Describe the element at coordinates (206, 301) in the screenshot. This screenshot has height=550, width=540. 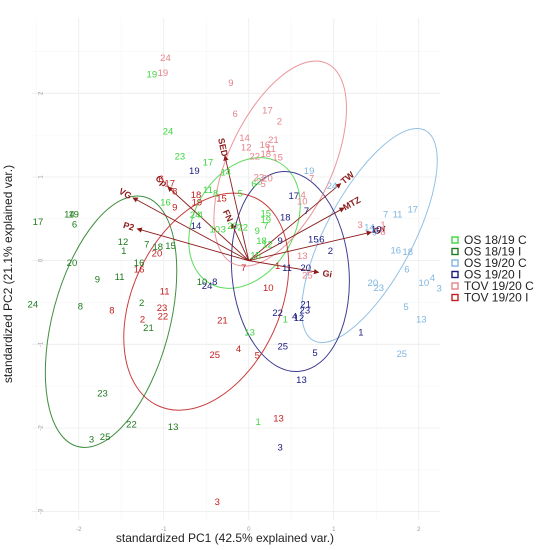
I see `ellipse-tov-19-20-i` at that location.